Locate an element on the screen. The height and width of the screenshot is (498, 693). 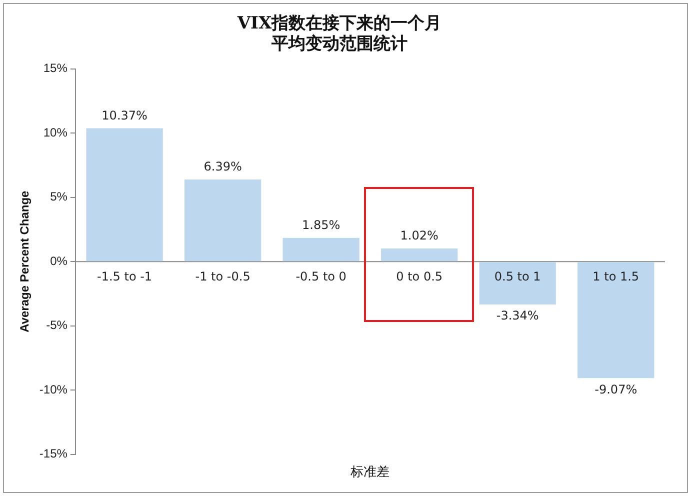
y-tick-label: -5% is located at coordinates (57, 325).